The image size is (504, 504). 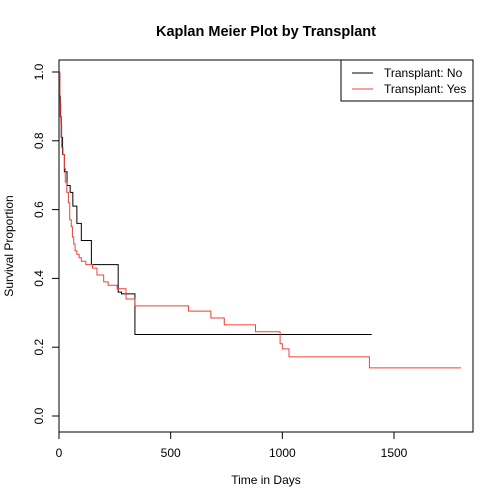 I want to click on y-tick-label: 0.4, so click(x=39, y=278).